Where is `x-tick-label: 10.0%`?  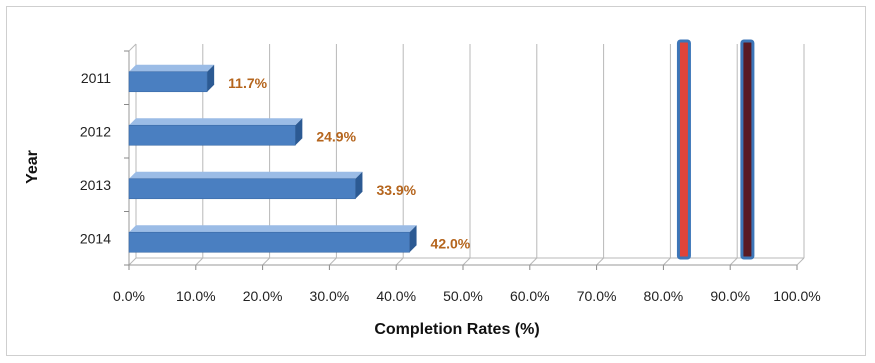 x-tick-label: 10.0% is located at coordinates (196, 296).